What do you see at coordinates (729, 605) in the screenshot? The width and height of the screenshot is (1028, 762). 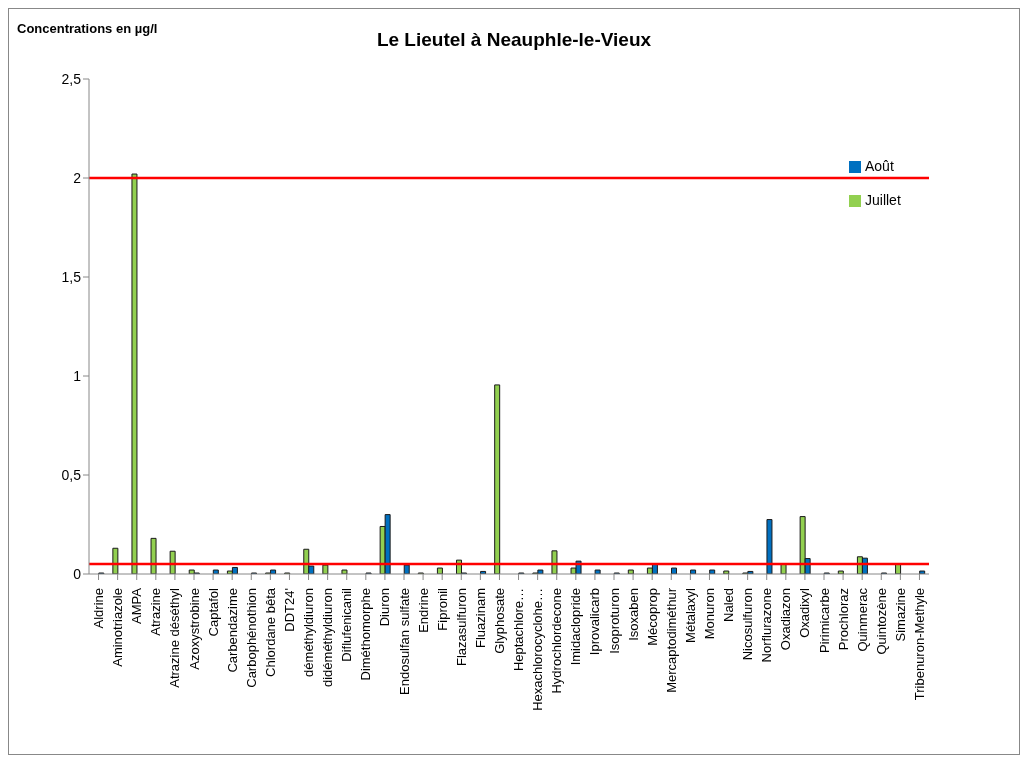 I see `x-tick-label: Naled` at bounding box center [729, 605].